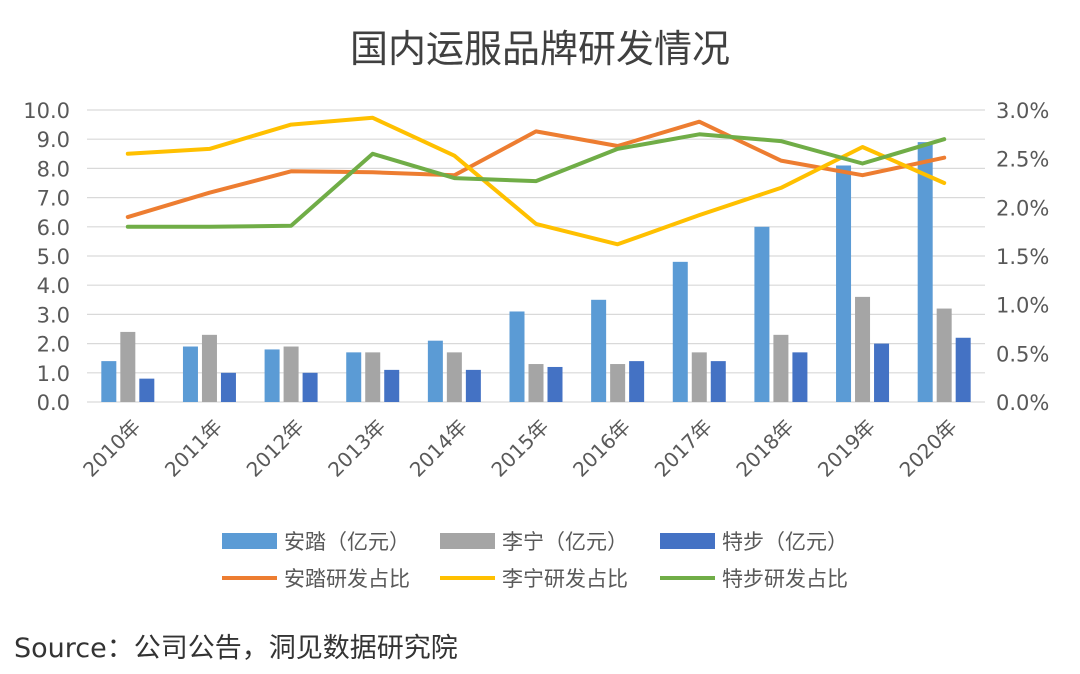 The height and width of the screenshot is (674, 1080). Describe the element at coordinates (53, 228) in the screenshot. I see `y-left-tick-label: 6.0` at that location.